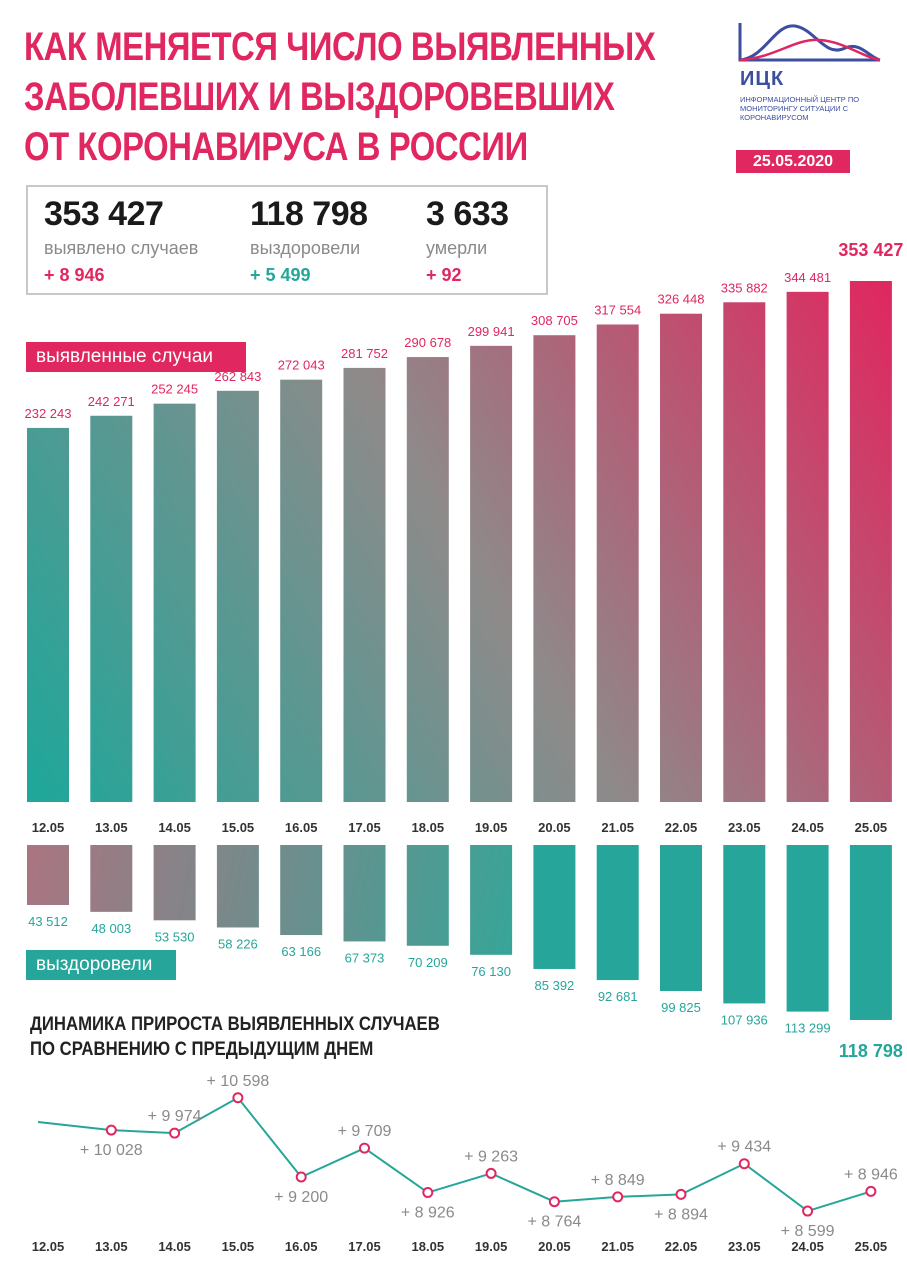 The height and width of the screenshot is (1280, 907). Describe the element at coordinates (280, 275) in the screenshot. I see `stat-delta: + 5 499` at that location.